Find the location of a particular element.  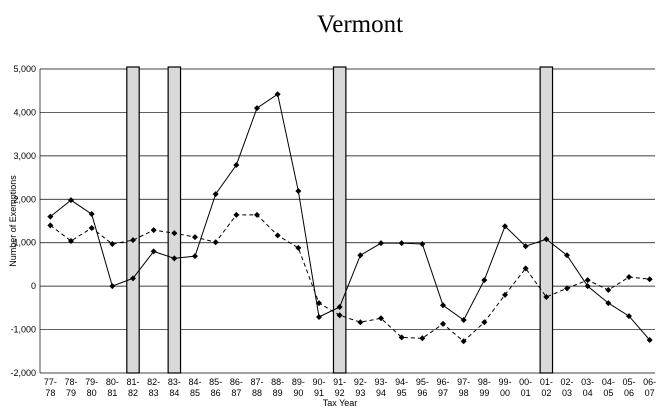

chart-title: Vermont is located at coordinates (360, 24).